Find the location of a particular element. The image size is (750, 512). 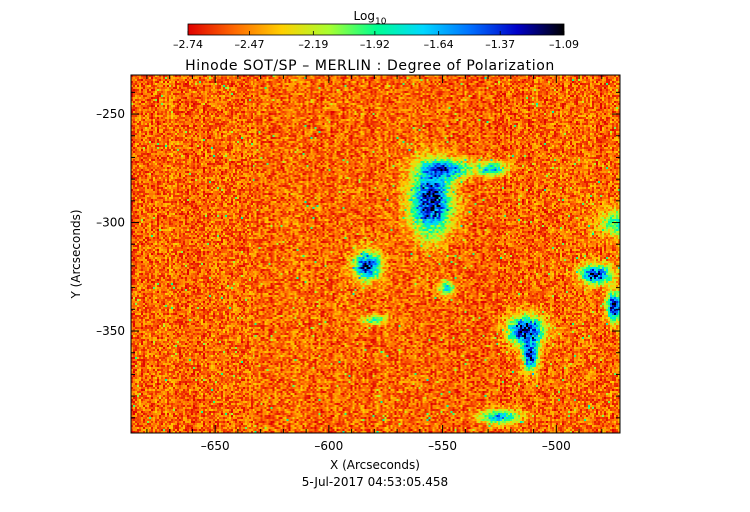

date-label: 5-Jul-2017 04:53:05.458 is located at coordinates (375, 482).